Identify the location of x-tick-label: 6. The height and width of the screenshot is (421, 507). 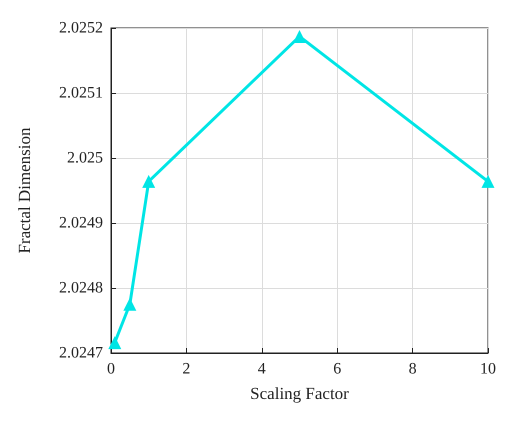
(337, 369).